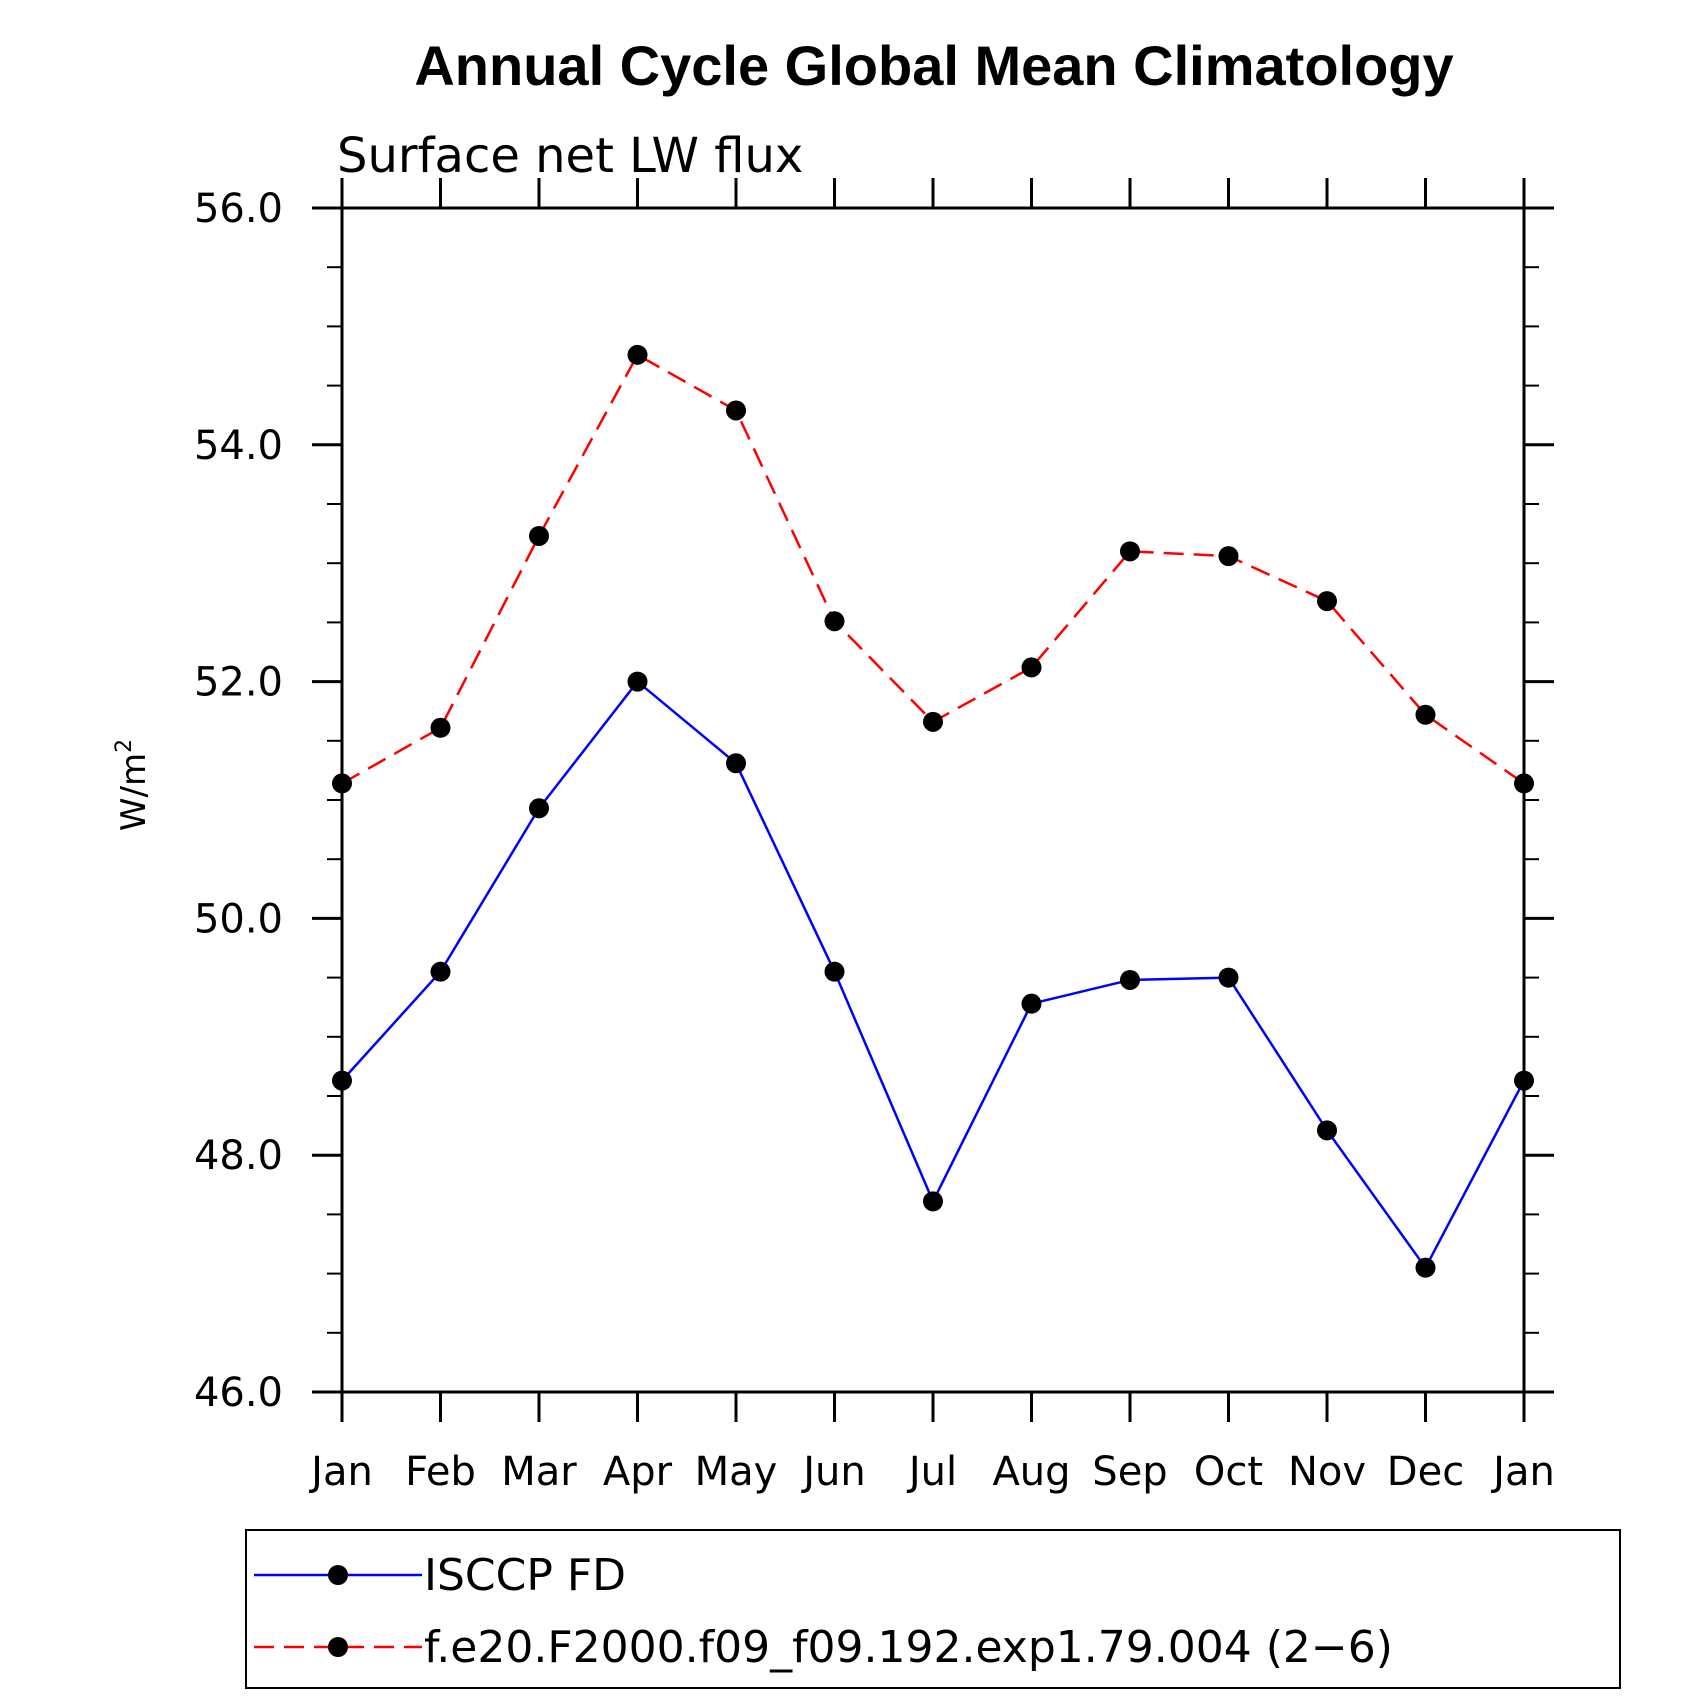 The height and width of the screenshot is (1708, 1708). What do you see at coordinates (525, 1575) in the screenshot?
I see `legend-label-isccp: ISCCP FD` at bounding box center [525, 1575].